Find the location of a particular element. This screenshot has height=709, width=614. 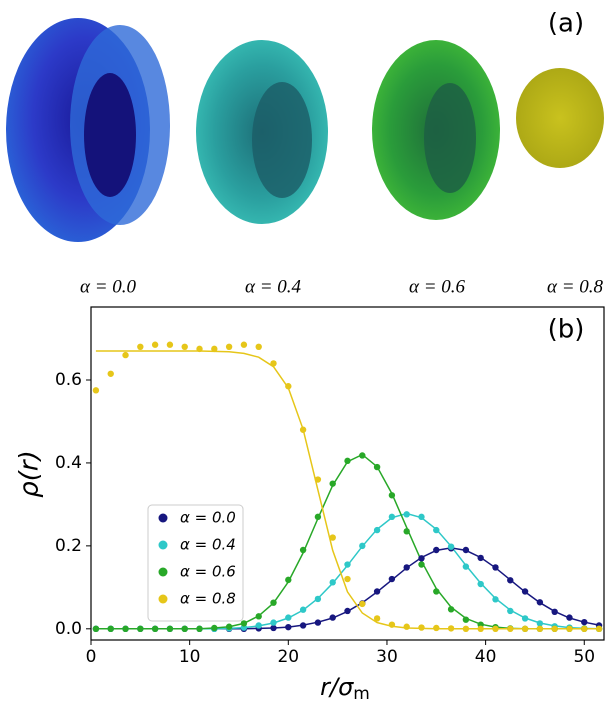

cluster-1-core is located at coordinates (282, 140).